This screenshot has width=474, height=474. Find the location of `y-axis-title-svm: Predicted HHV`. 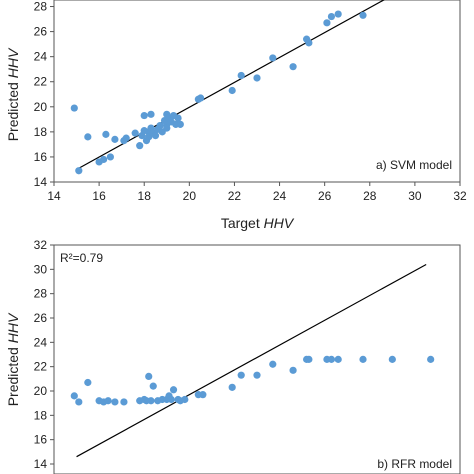

y-axis-title-svm: Predicted HHV is located at coordinates (13, 94).